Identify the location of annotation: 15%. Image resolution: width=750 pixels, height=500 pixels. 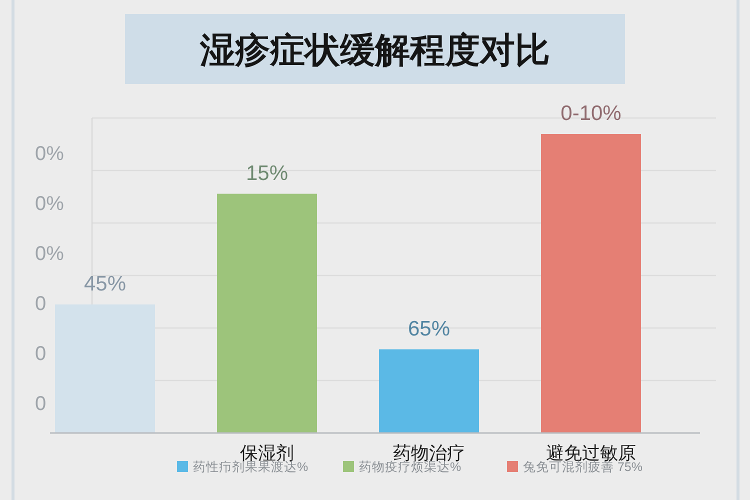
(267, 173).